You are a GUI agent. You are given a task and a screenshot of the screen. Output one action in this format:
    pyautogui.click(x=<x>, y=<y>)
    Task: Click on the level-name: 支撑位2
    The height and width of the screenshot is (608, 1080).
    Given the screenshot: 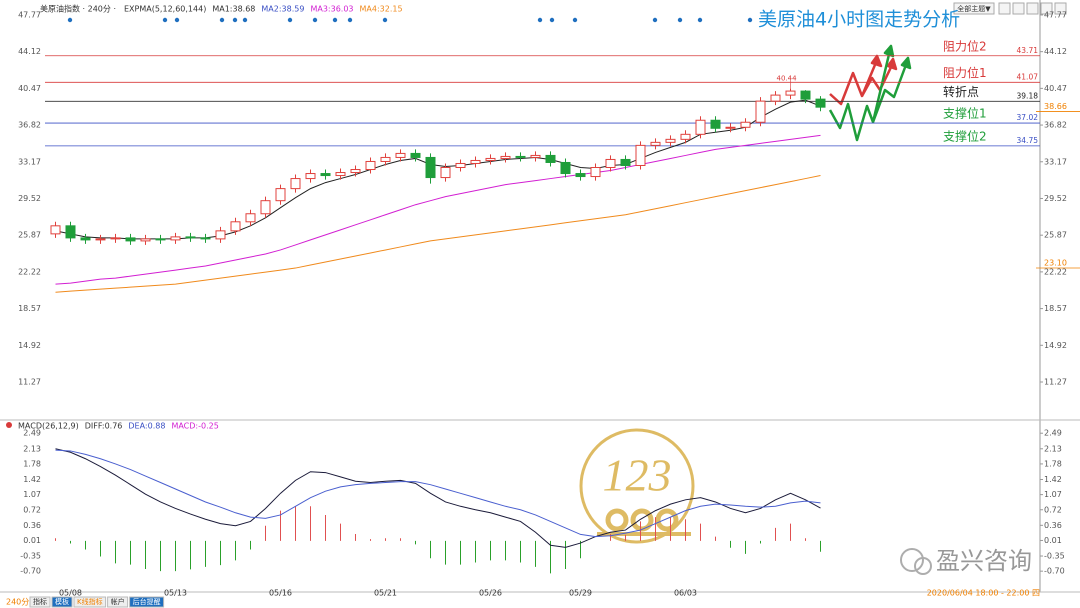 What is the action you would take?
    pyautogui.click(x=965, y=135)
    